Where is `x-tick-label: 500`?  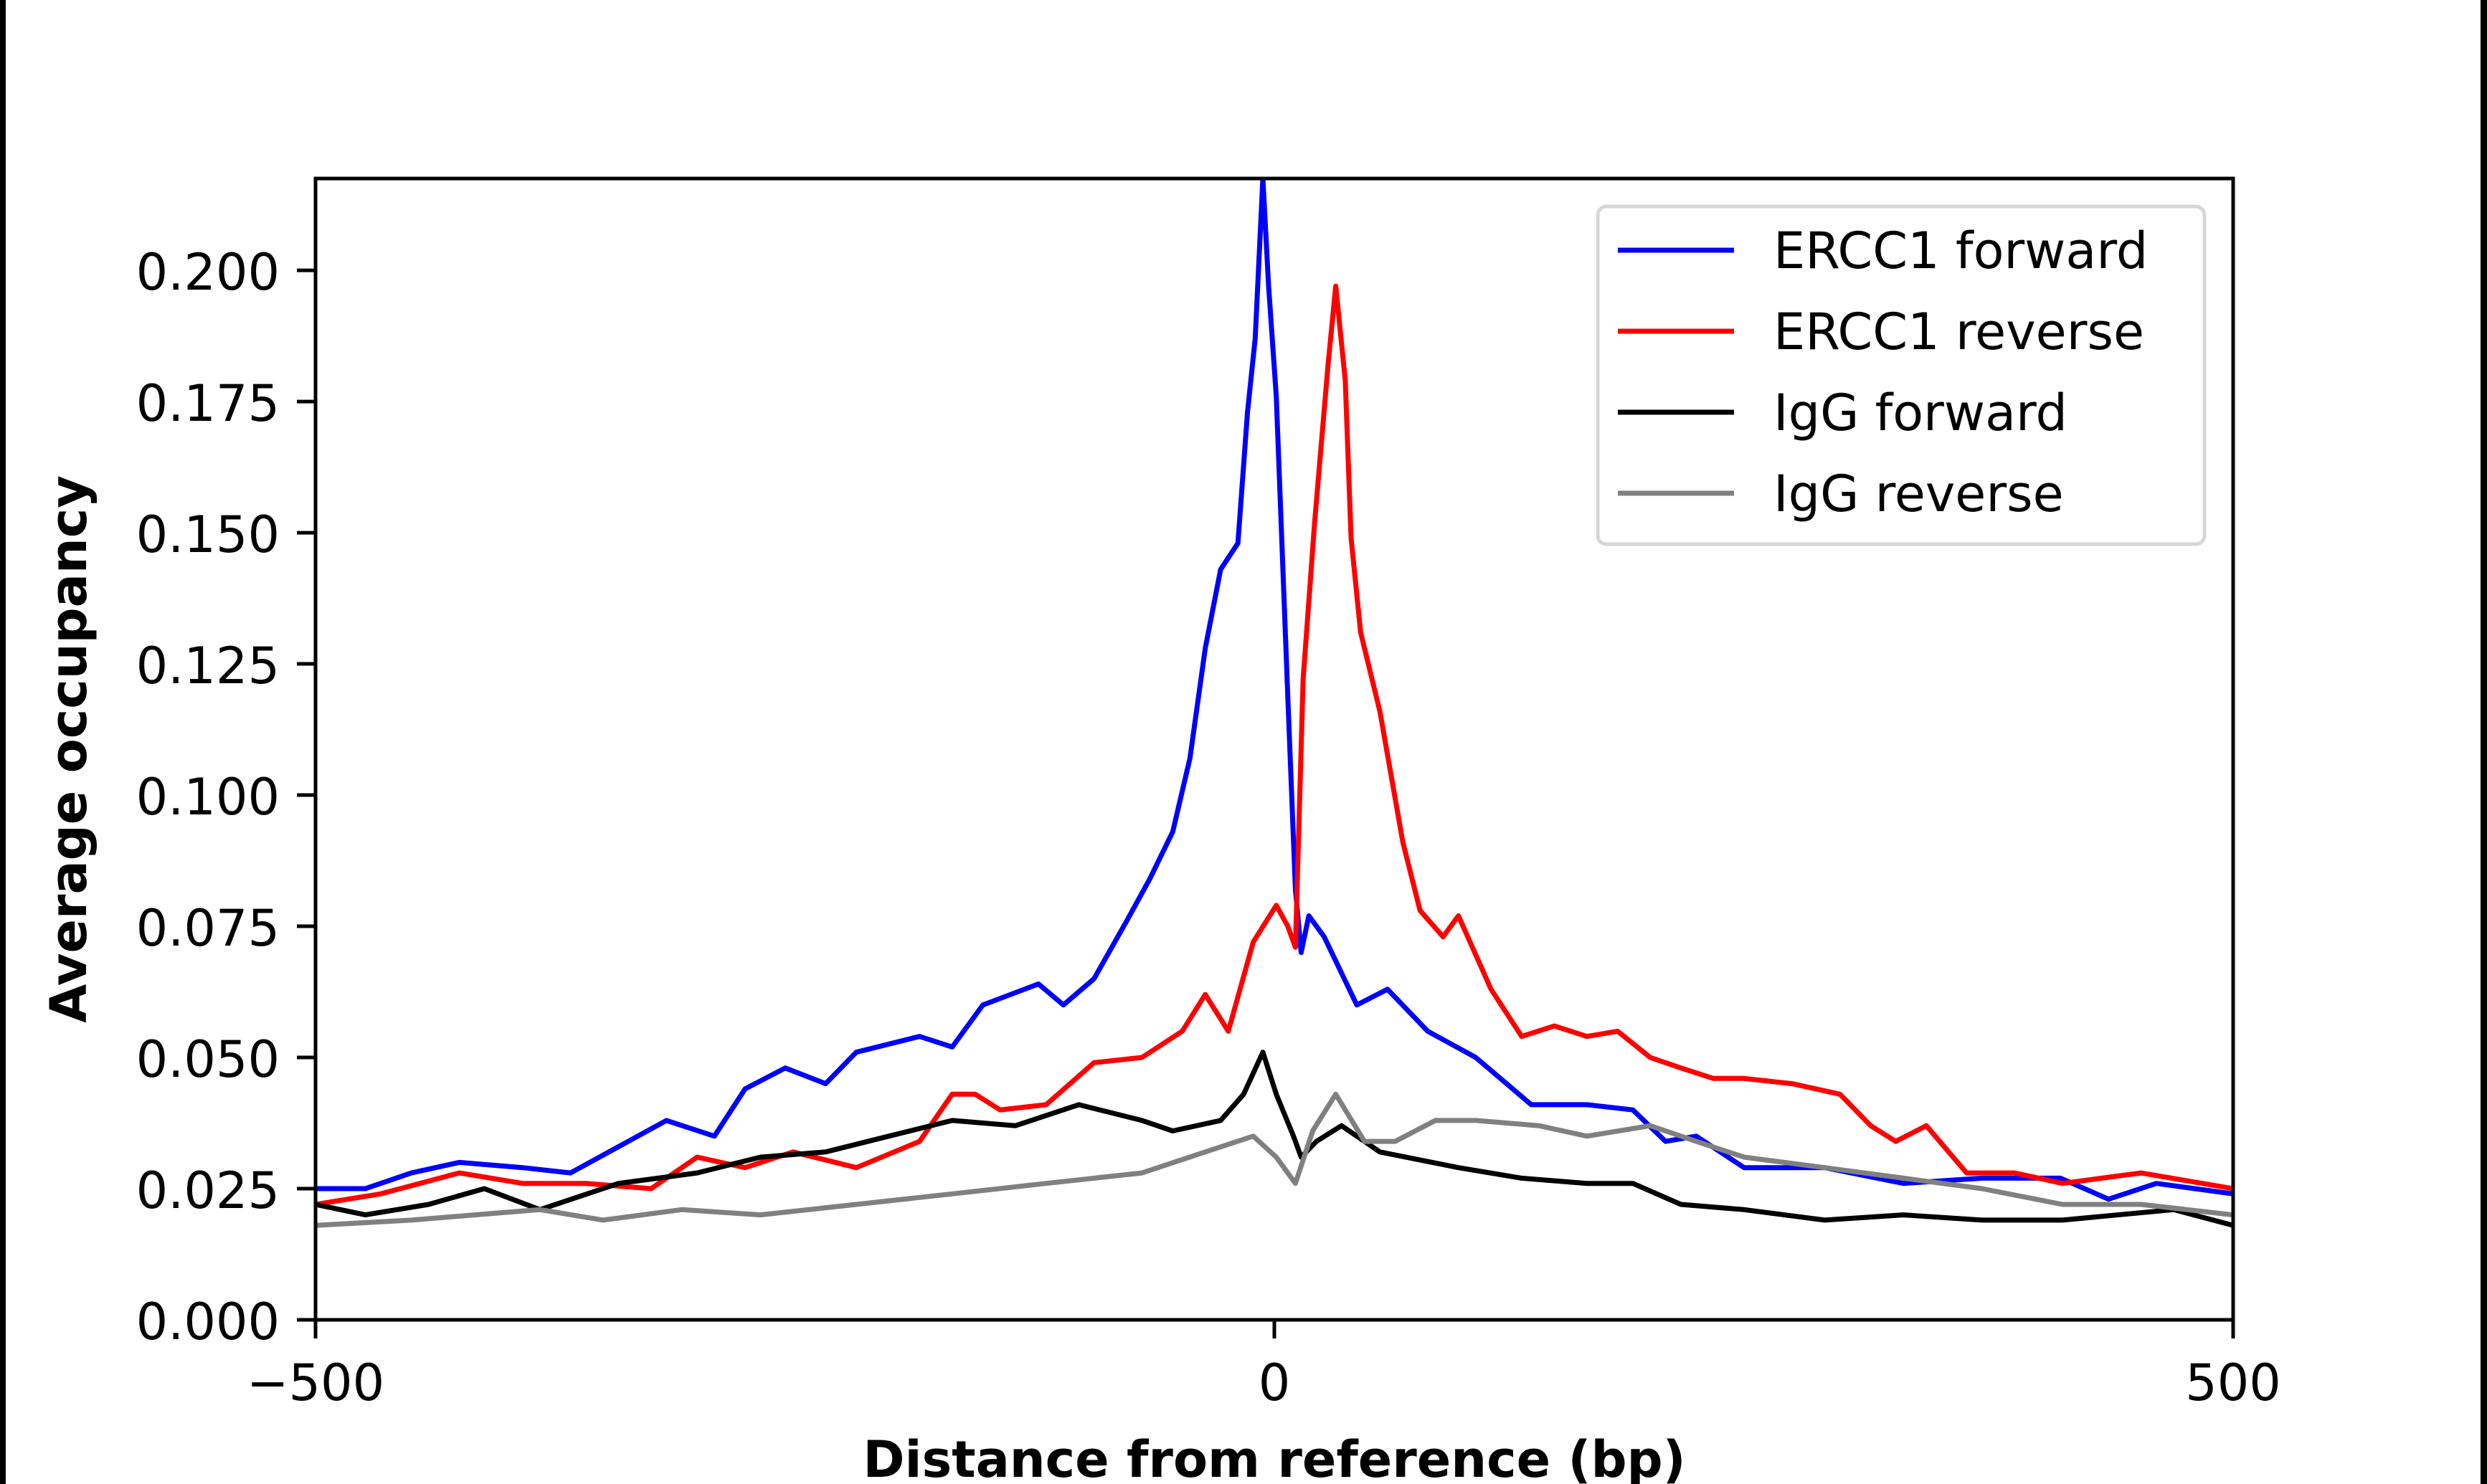
x-tick-label: 500 is located at coordinates (2233, 1383).